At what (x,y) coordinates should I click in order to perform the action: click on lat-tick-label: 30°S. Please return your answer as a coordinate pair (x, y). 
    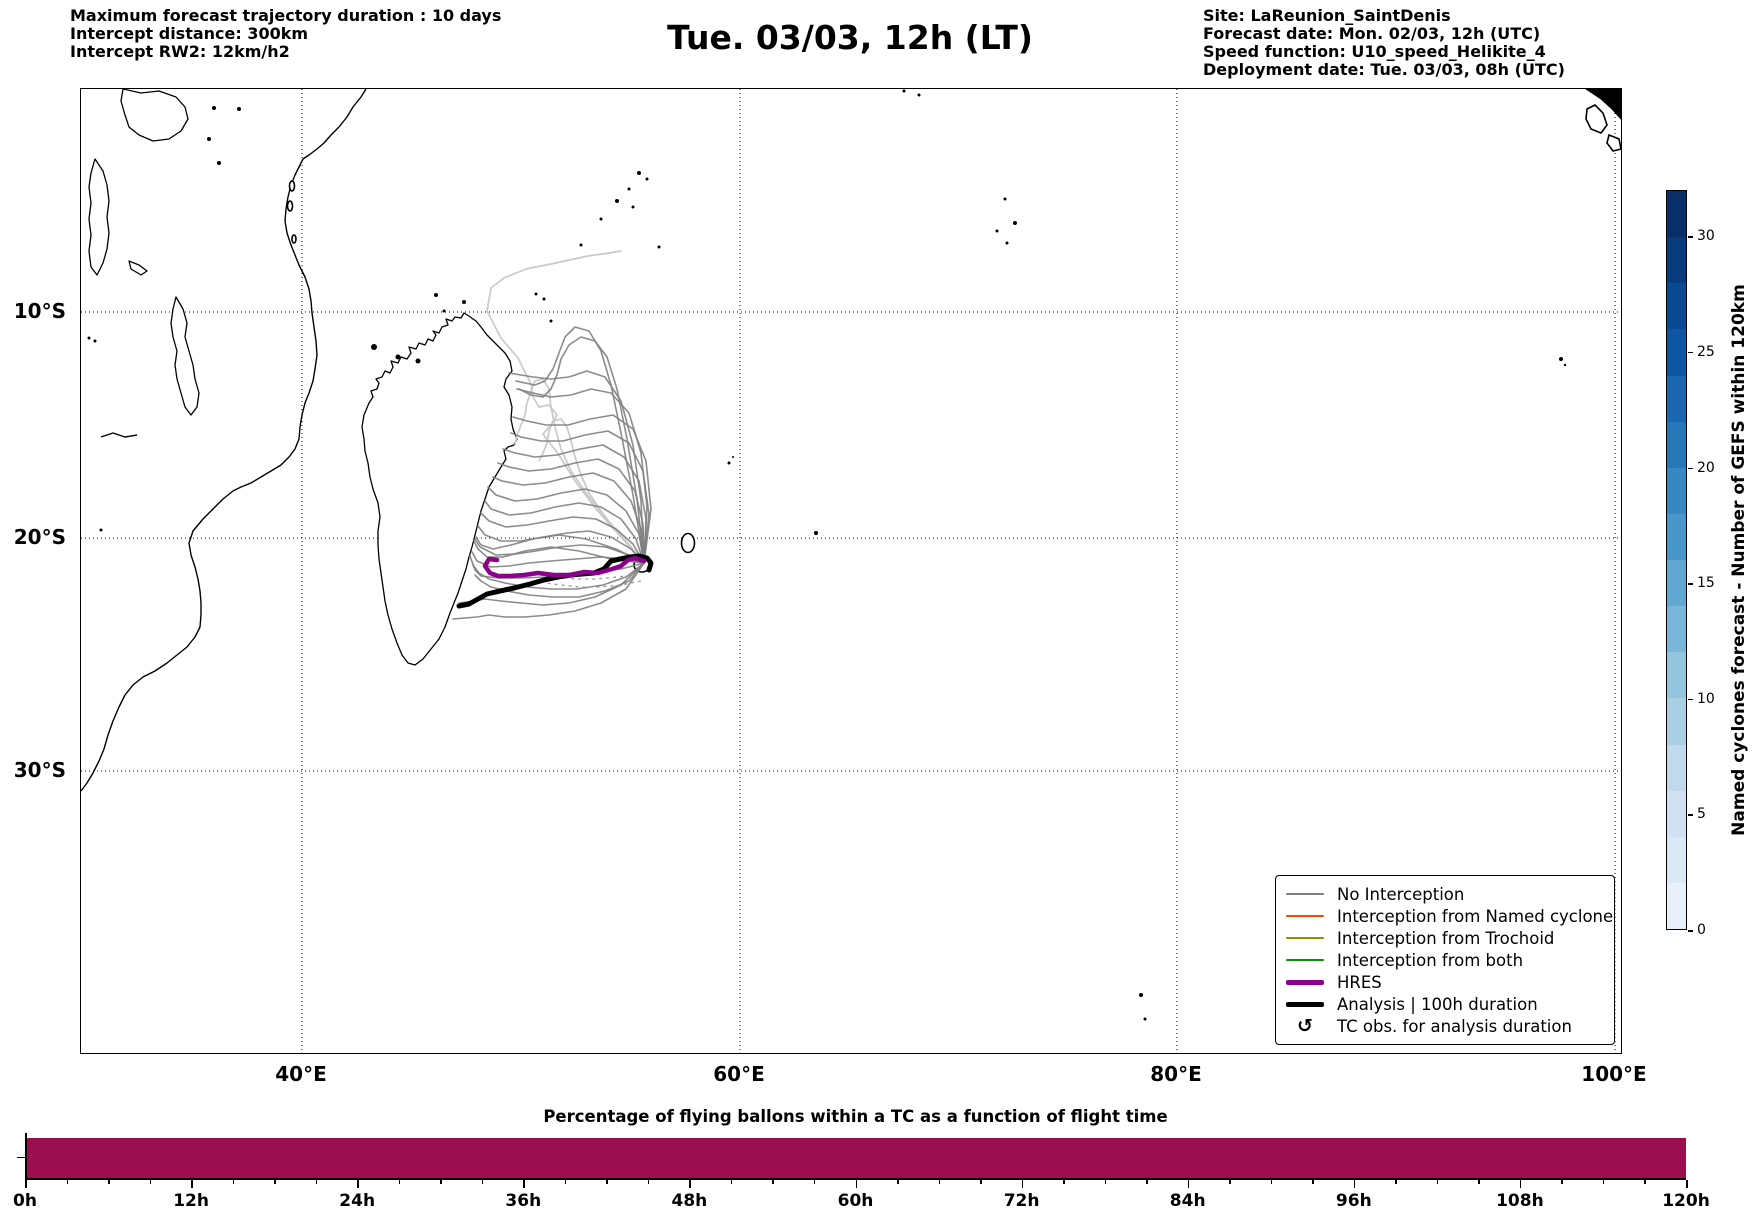
    Looking at the image, I should click on (39, 770).